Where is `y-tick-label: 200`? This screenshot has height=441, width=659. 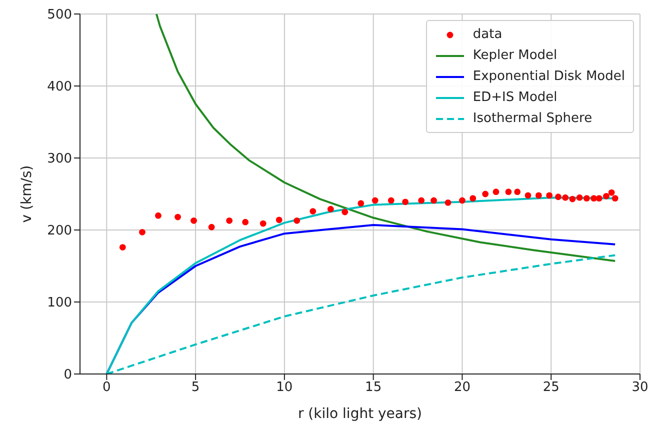
y-tick-label: 200 is located at coordinates (59, 231).